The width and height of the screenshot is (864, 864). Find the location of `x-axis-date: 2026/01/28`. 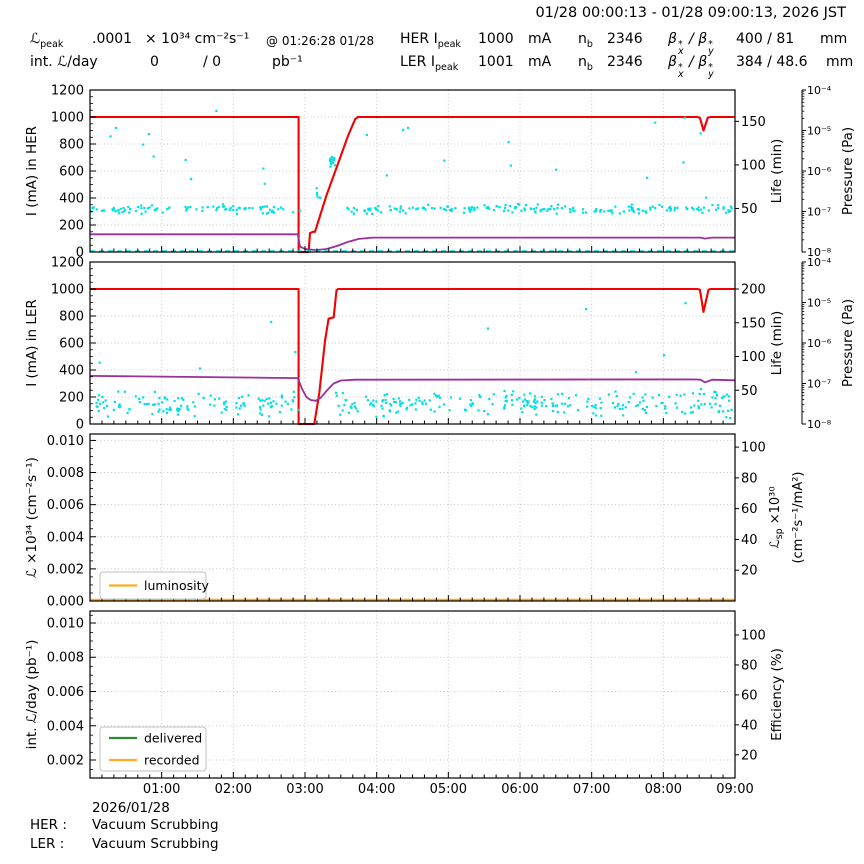

x-axis-date: 2026/01/28 is located at coordinates (131, 808).